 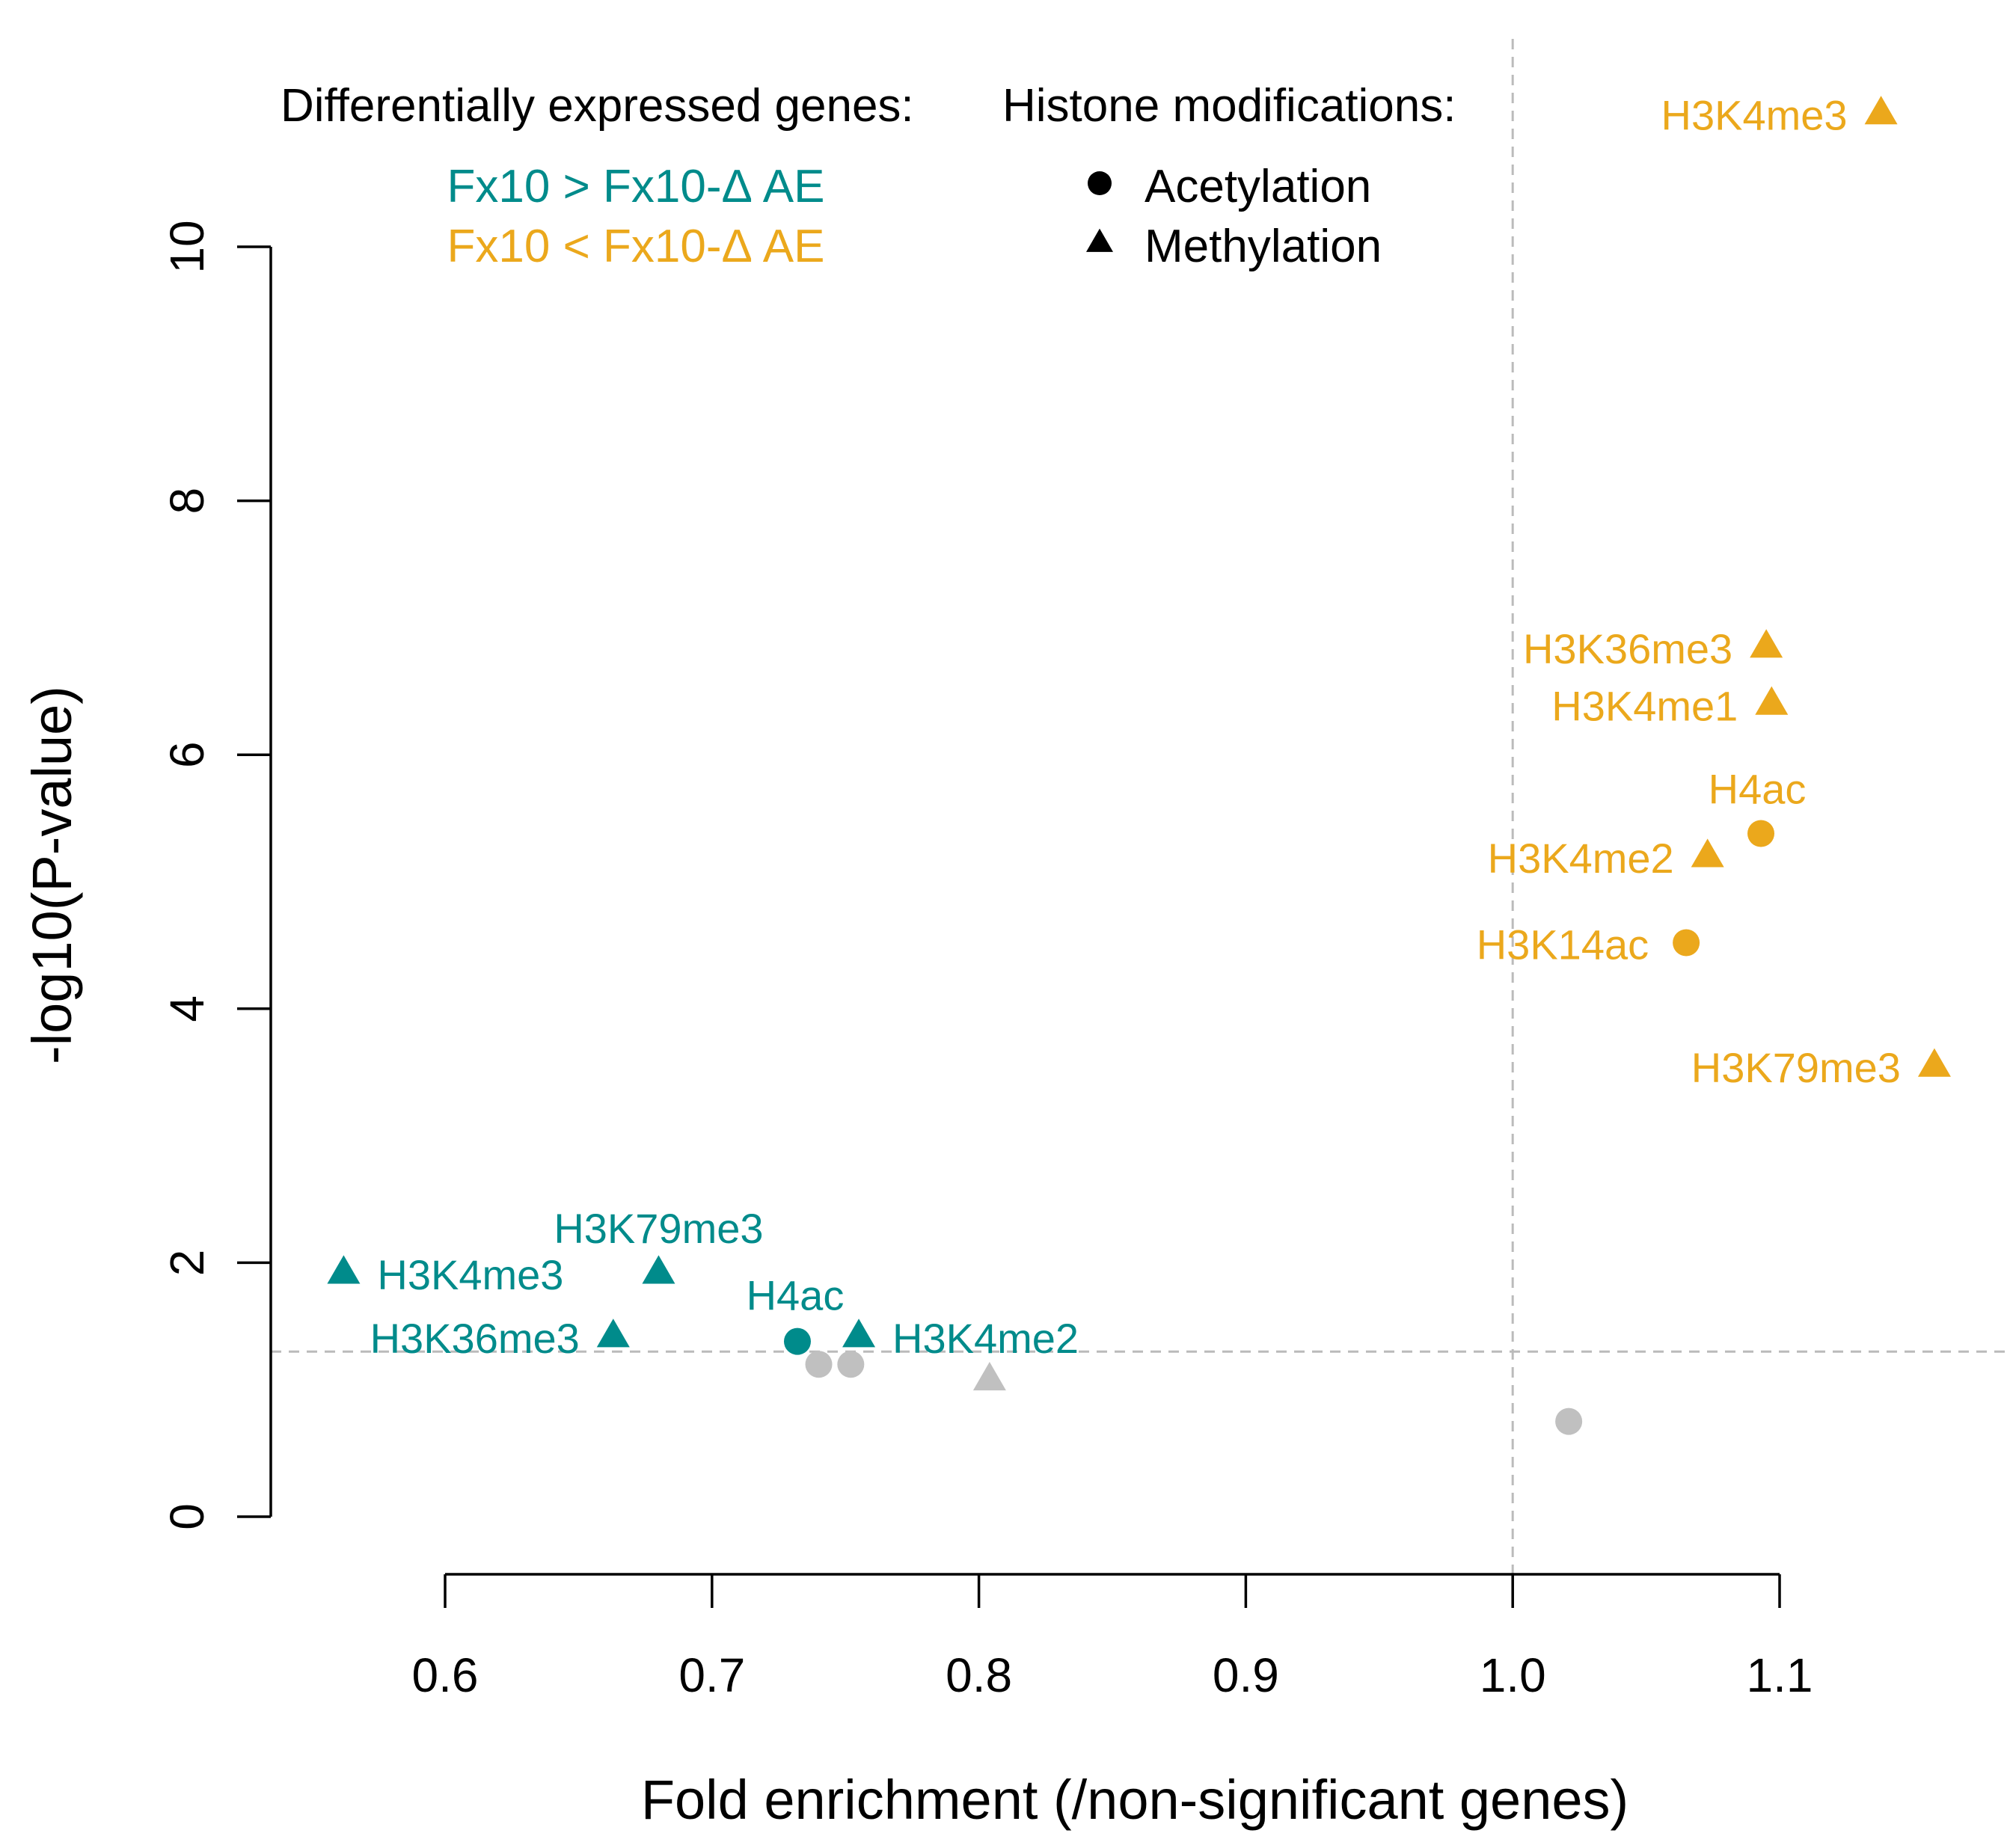 What do you see at coordinates (989, 1376) in the screenshot?
I see `ns-point-triangle-marker` at bounding box center [989, 1376].